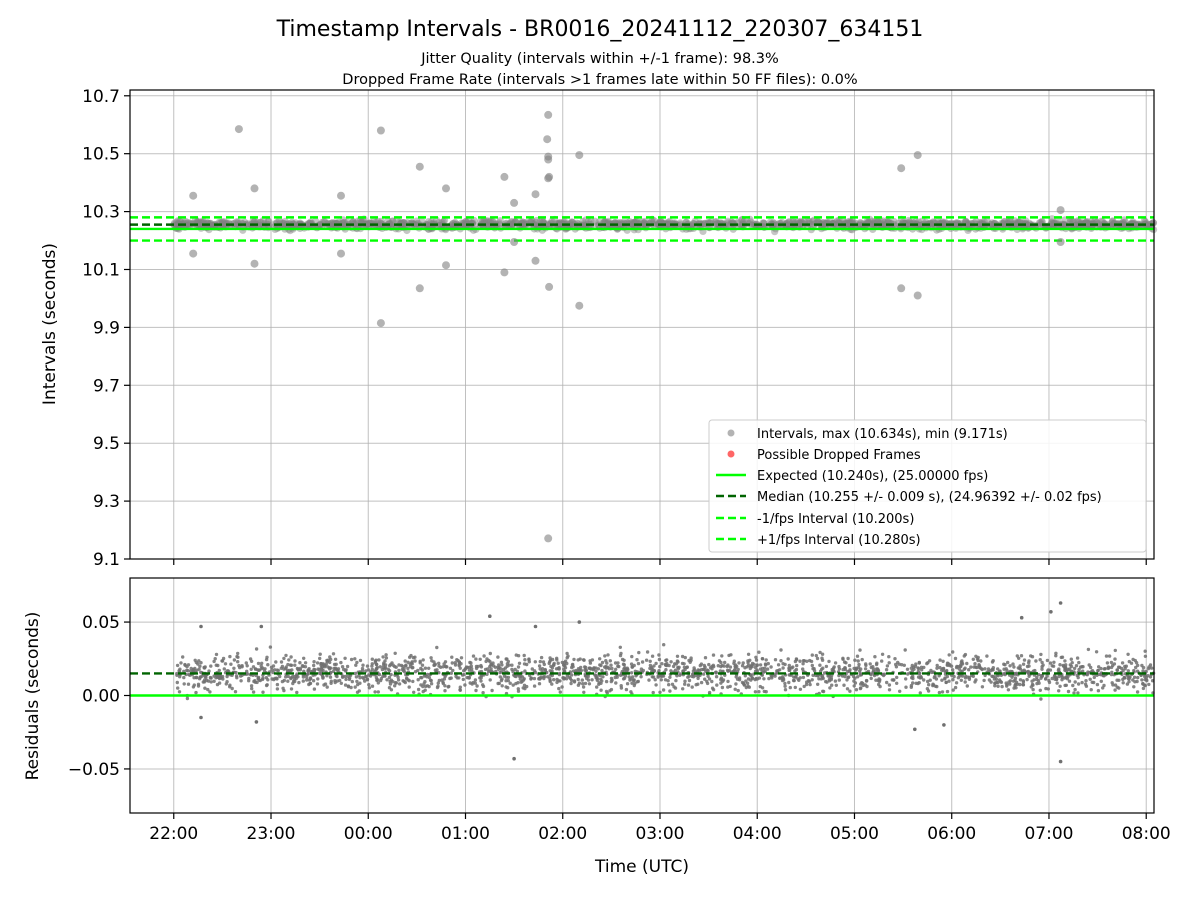 The width and height of the screenshot is (1200, 900). What do you see at coordinates (835, 519) in the screenshot?
I see `legend-minus-fps-label: -1/fps Interval (10.200s)` at bounding box center [835, 519].